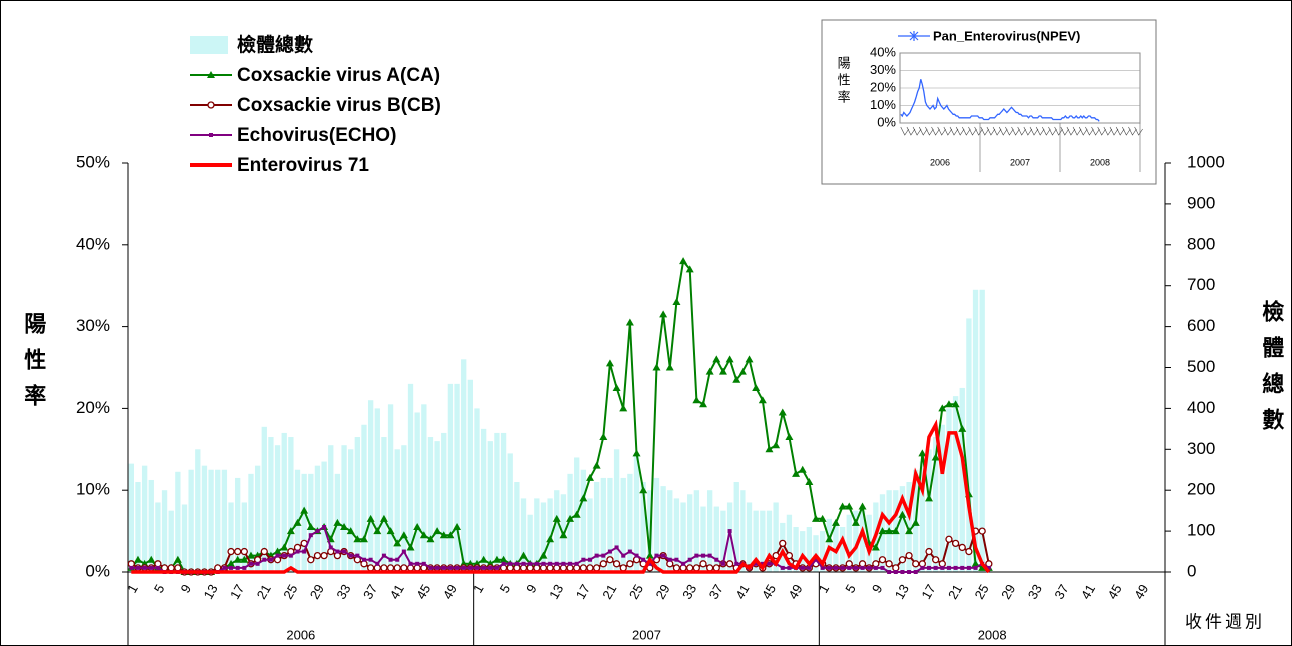 The width and height of the screenshot is (1292, 646). I want to click on x-axis-label: 收件週別, so click(1225, 621).